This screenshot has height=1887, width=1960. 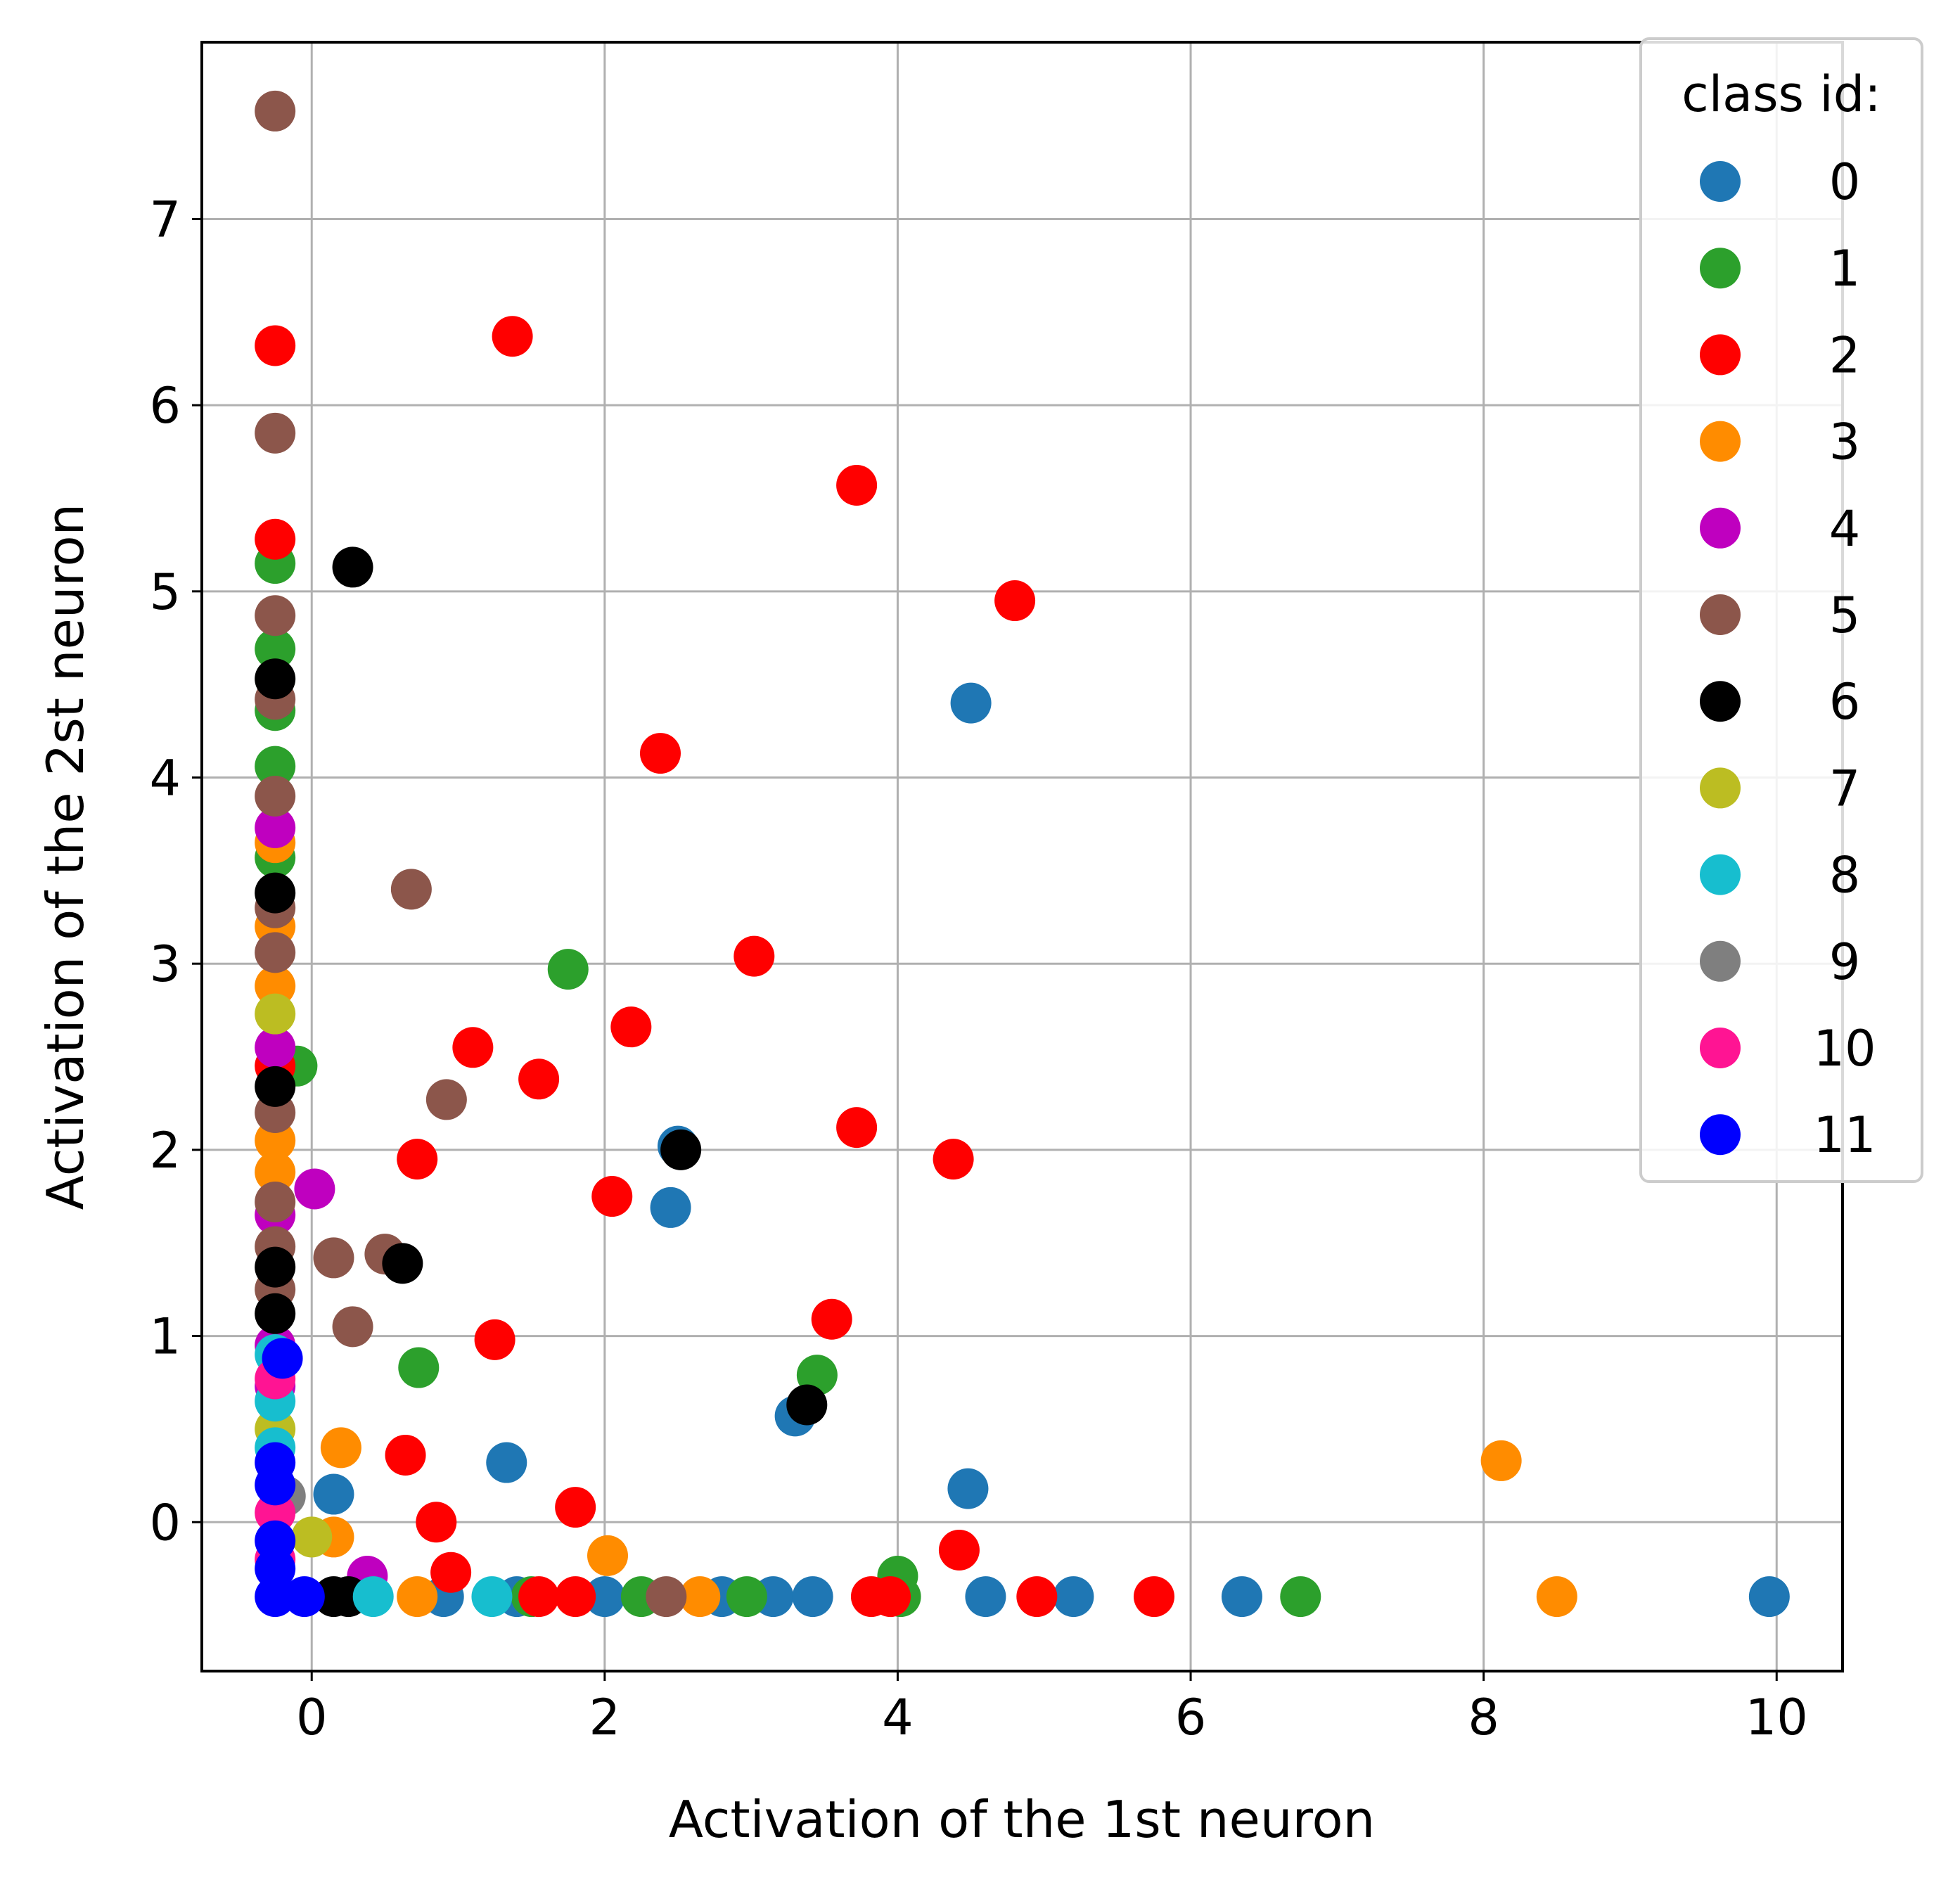 What do you see at coordinates (1845, 702) in the screenshot?
I see `legend-label: 6` at bounding box center [1845, 702].